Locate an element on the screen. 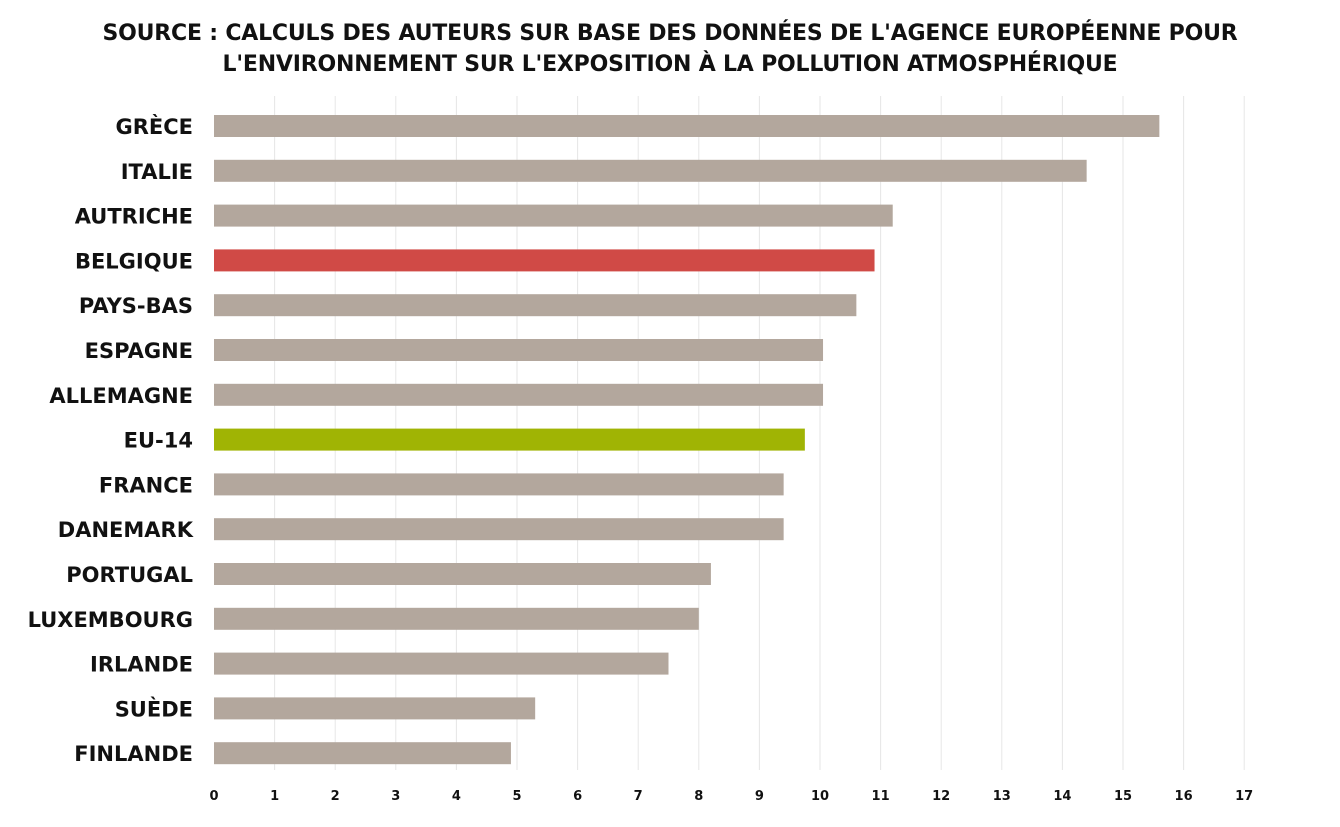 The height and width of the screenshot is (827, 1340). x-tick-label: 7 is located at coordinates (638, 796).